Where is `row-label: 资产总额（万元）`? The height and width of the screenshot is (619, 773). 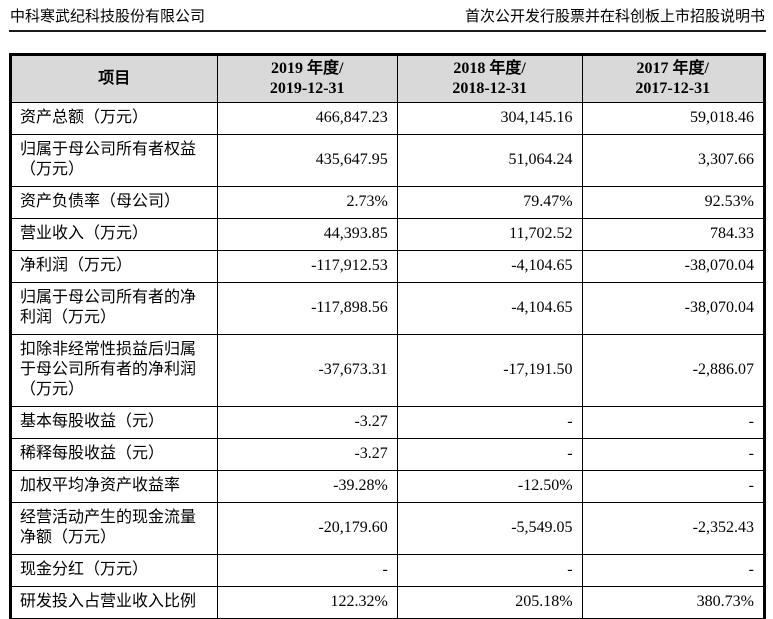 row-label: 资产总额（万元） is located at coordinates (114, 118).